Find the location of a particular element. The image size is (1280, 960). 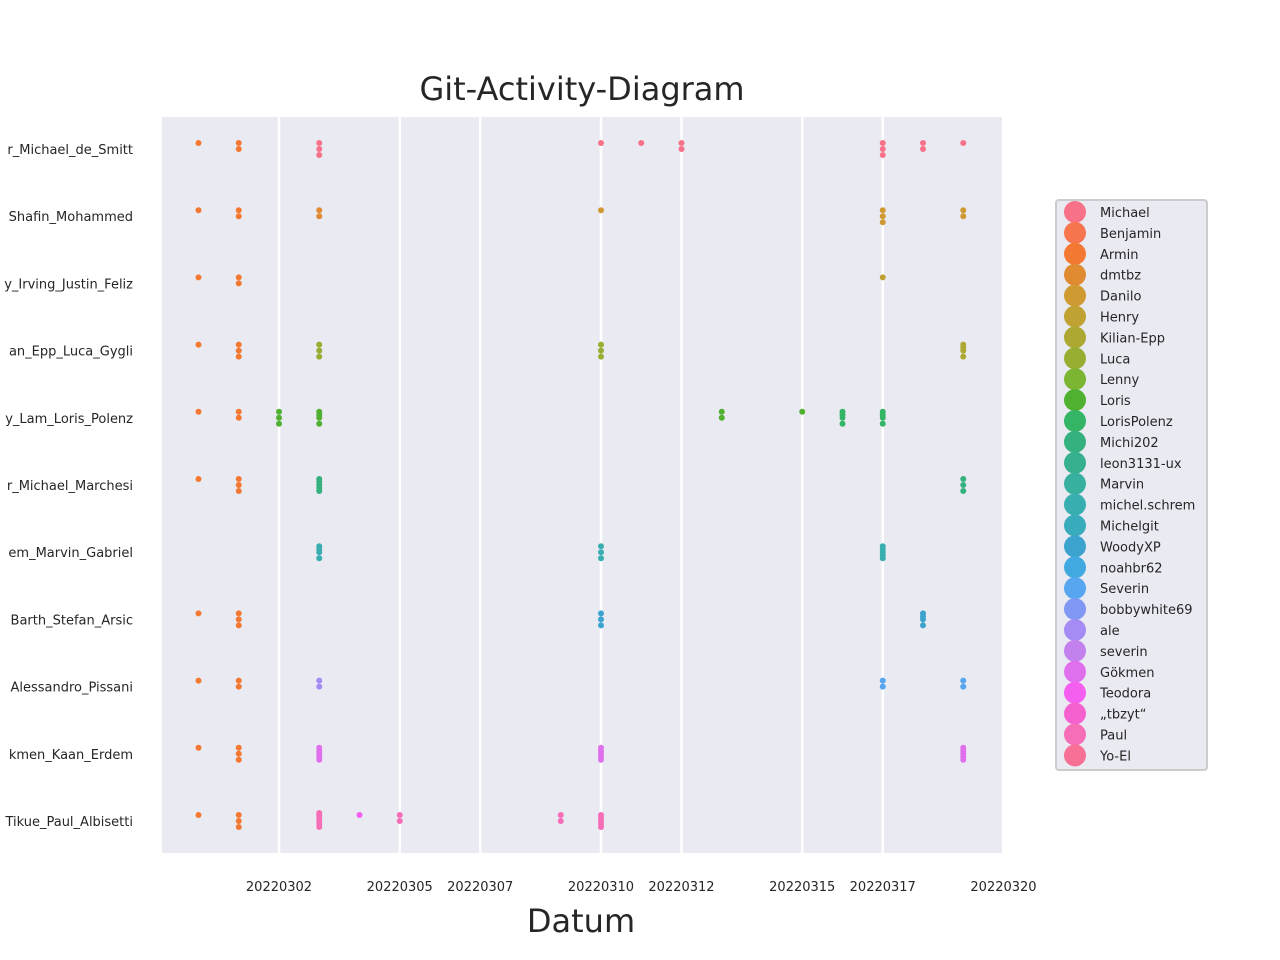

legend-label: severin is located at coordinates (1124, 652).